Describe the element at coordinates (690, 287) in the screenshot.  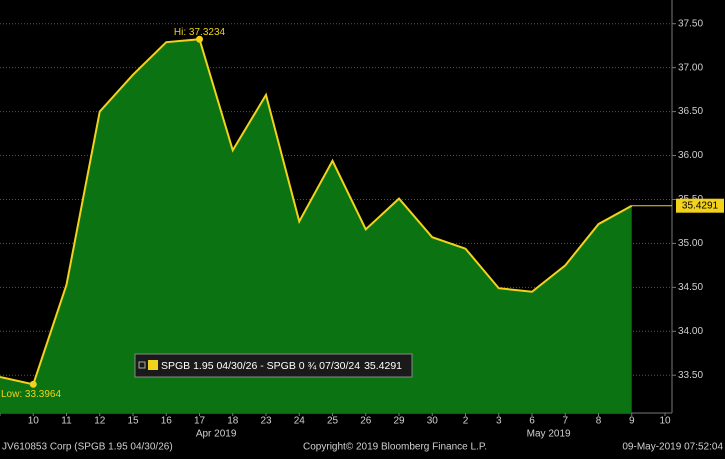
I see `y-tick-label: 34.50` at that location.